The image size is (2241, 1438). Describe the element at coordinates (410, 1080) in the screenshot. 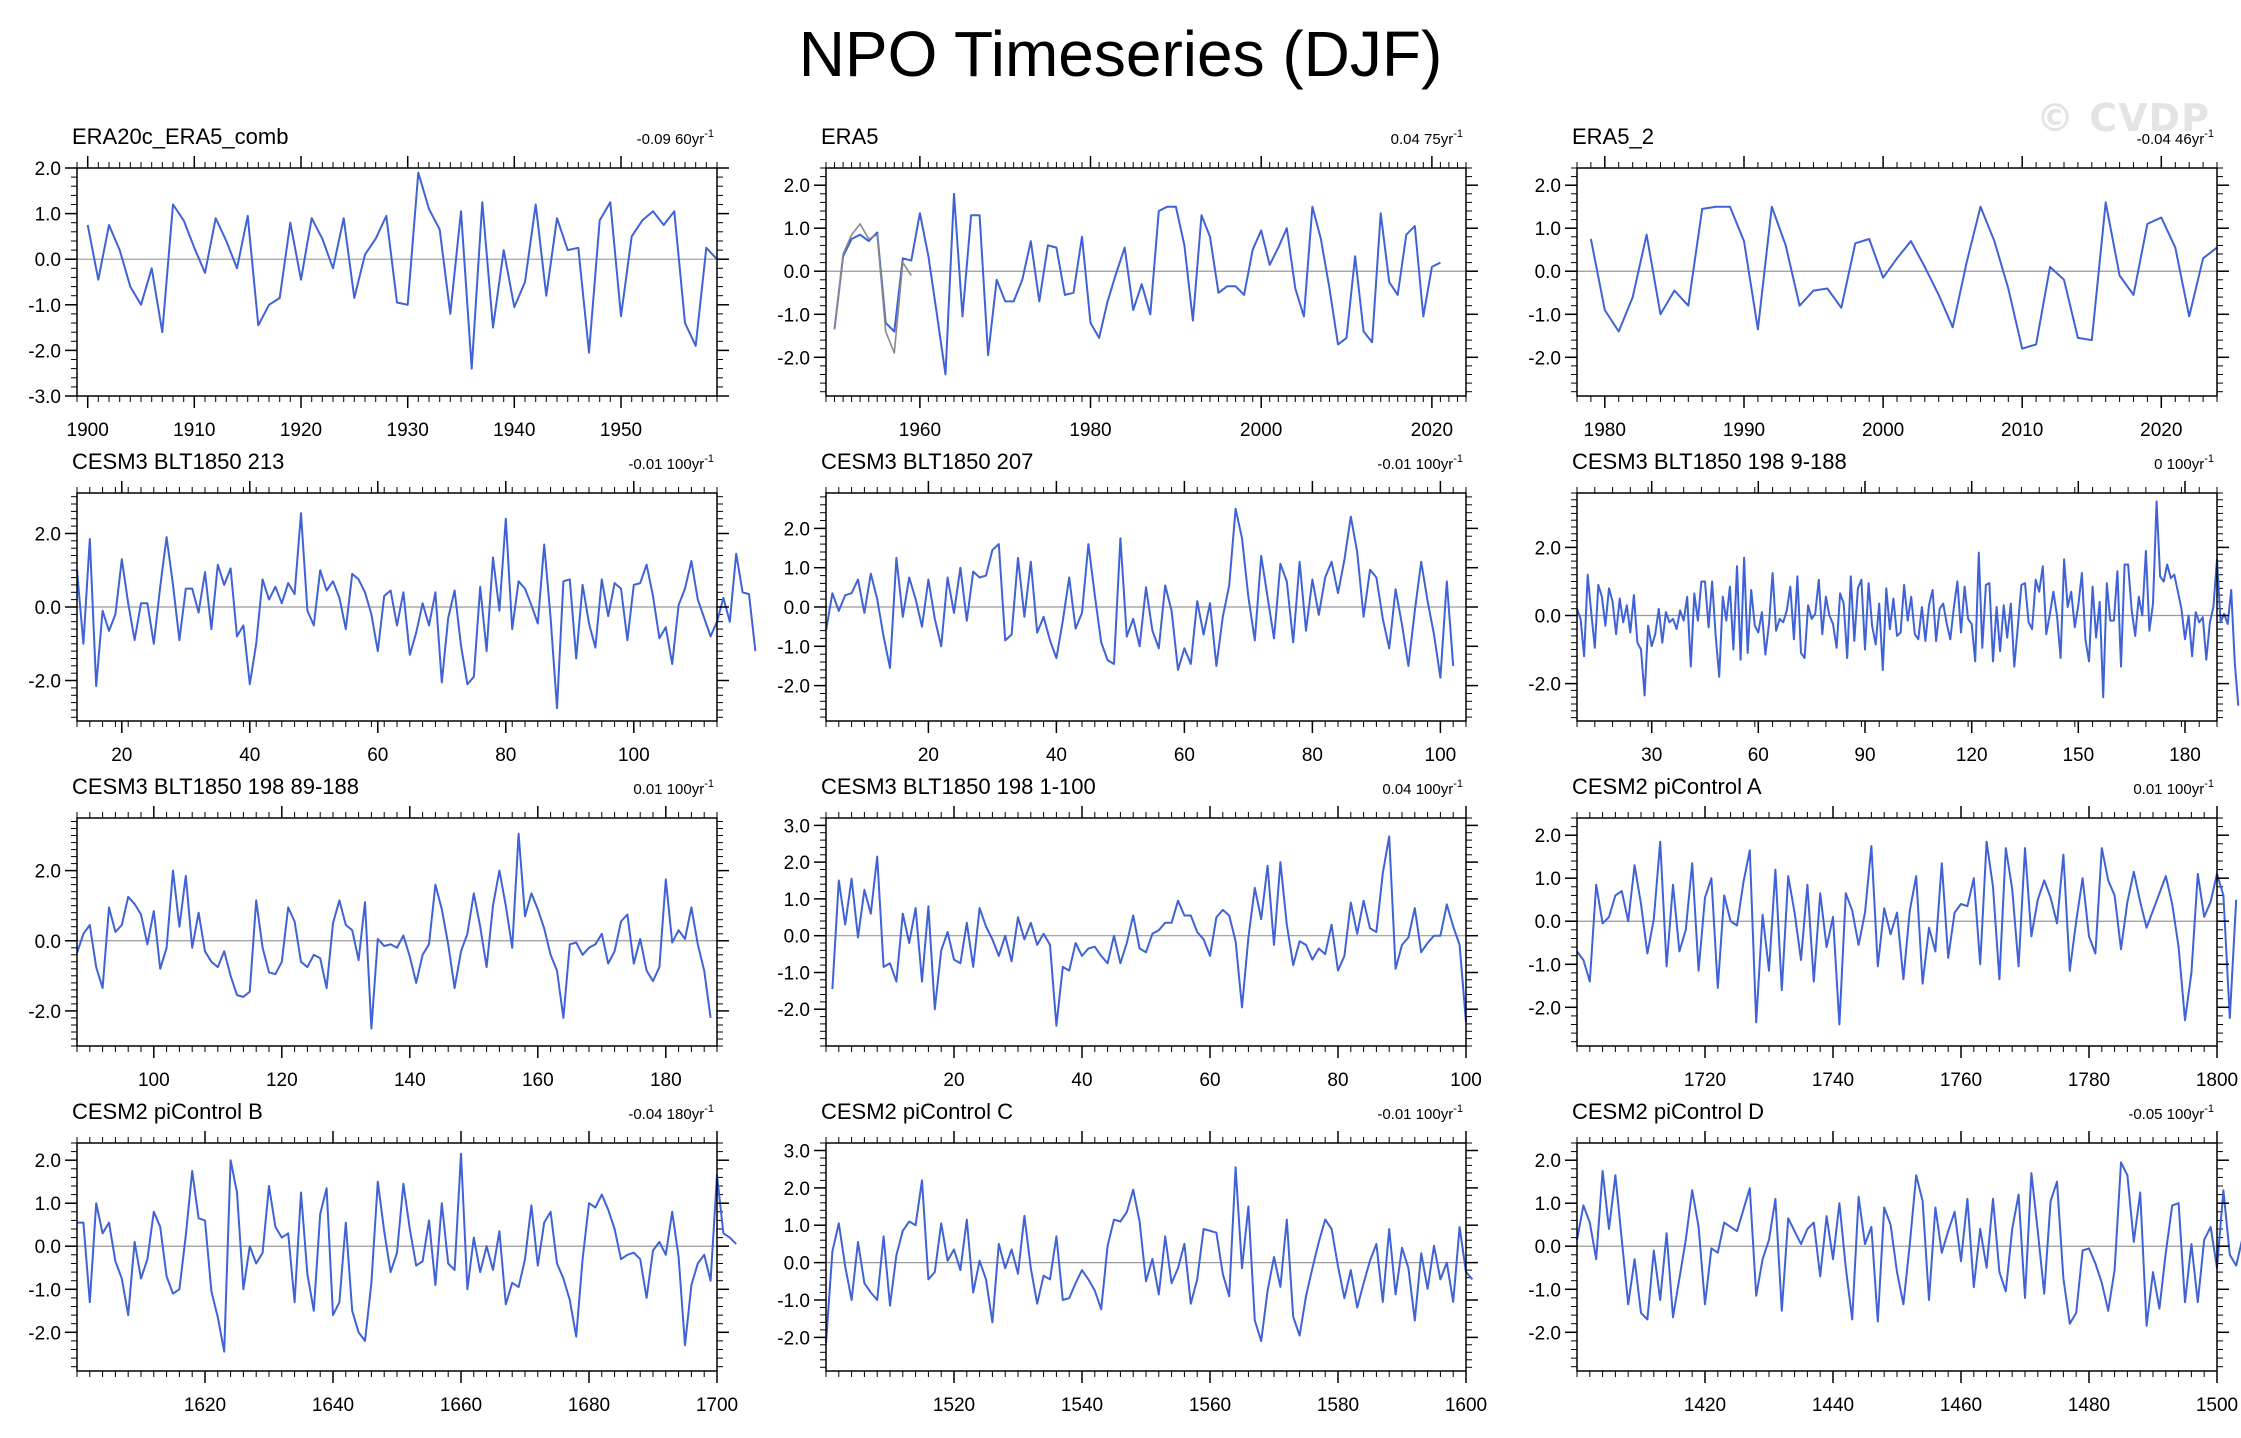

I see `x-tick-label: 140` at that location.